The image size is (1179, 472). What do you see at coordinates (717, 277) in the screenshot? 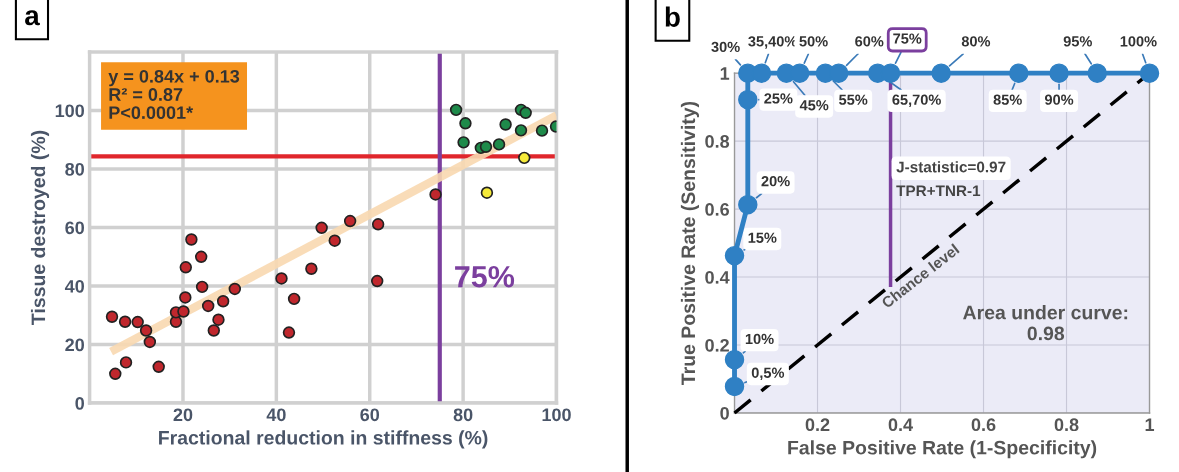
I see `y-tick-label: 0.4` at bounding box center [717, 277].